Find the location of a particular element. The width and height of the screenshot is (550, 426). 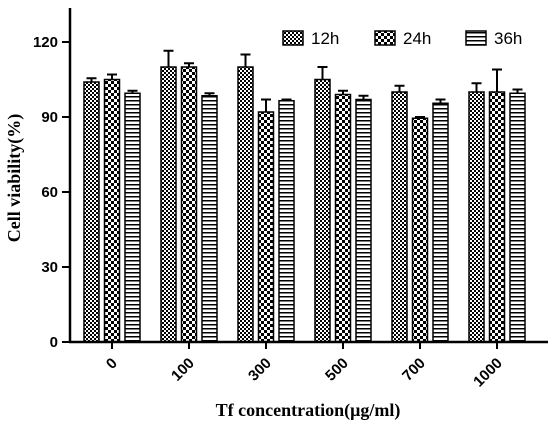

legend-swatch-24h is located at coordinates (385, 38).